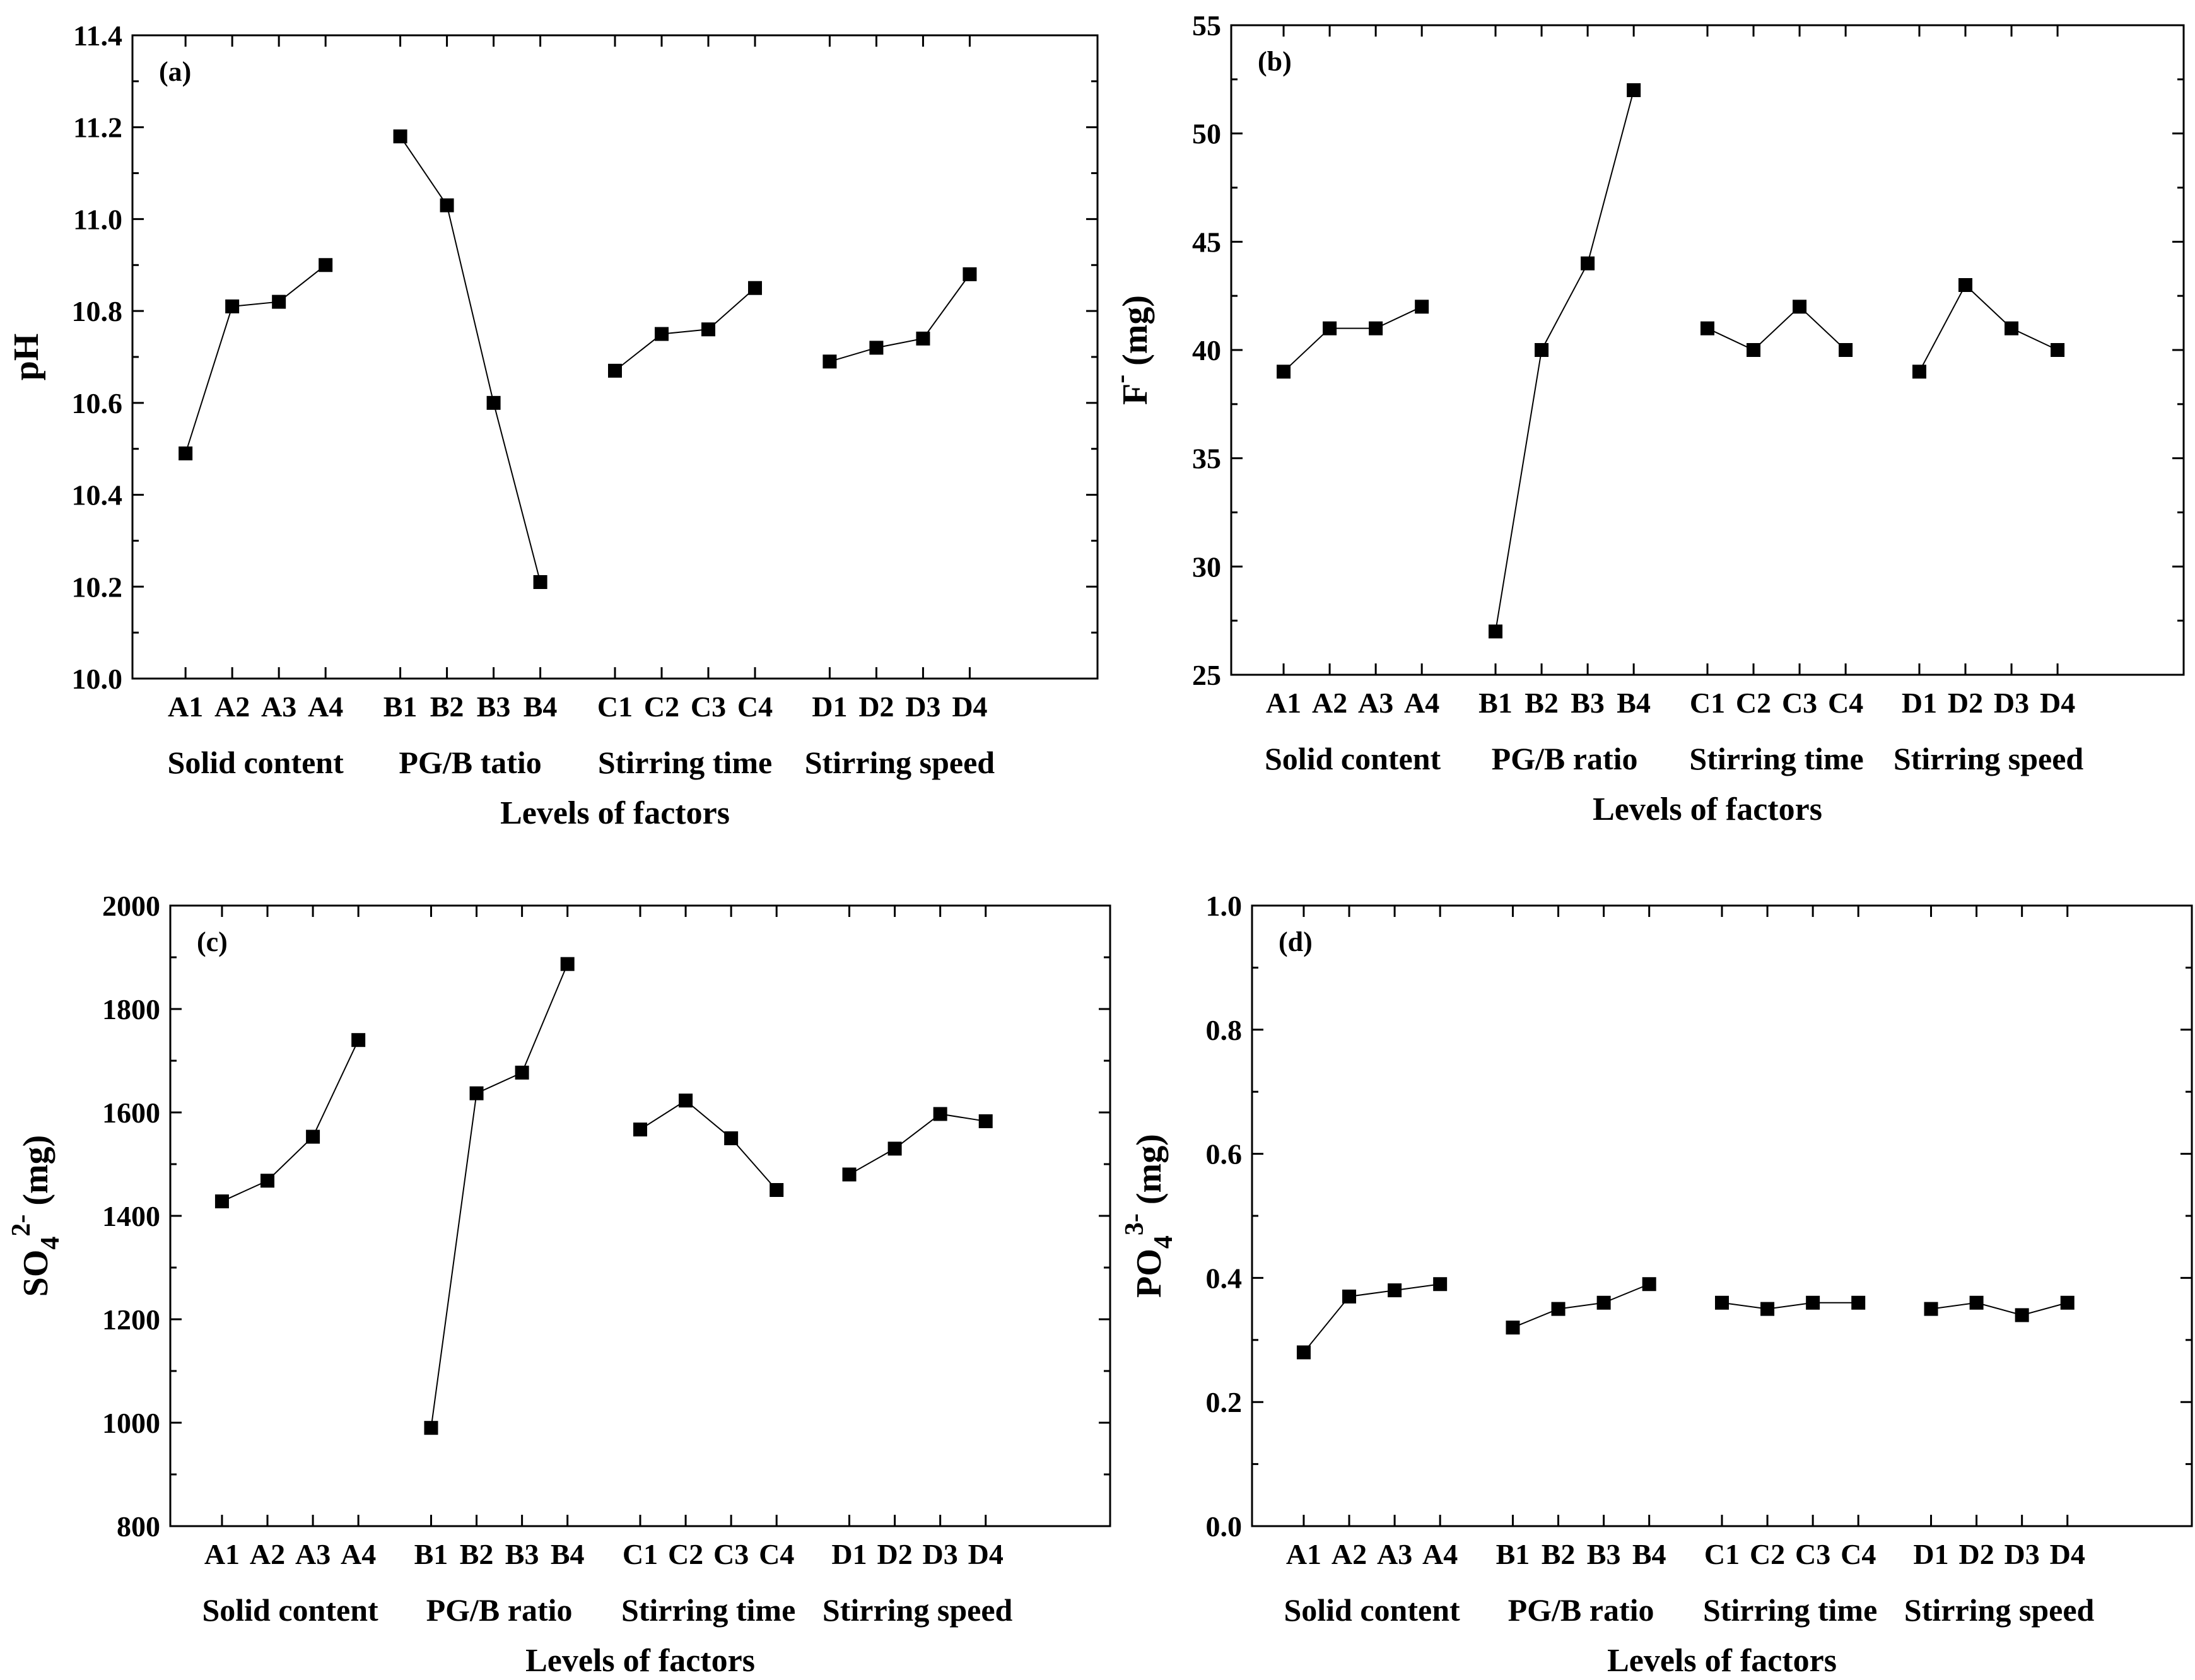 Image resolution: width=2195 pixels, height=1680 pixels. What do you see at coordinates (447, 707) in the screenshot?
I see `x-tick-label: B2` at bounding box center [447, 707].